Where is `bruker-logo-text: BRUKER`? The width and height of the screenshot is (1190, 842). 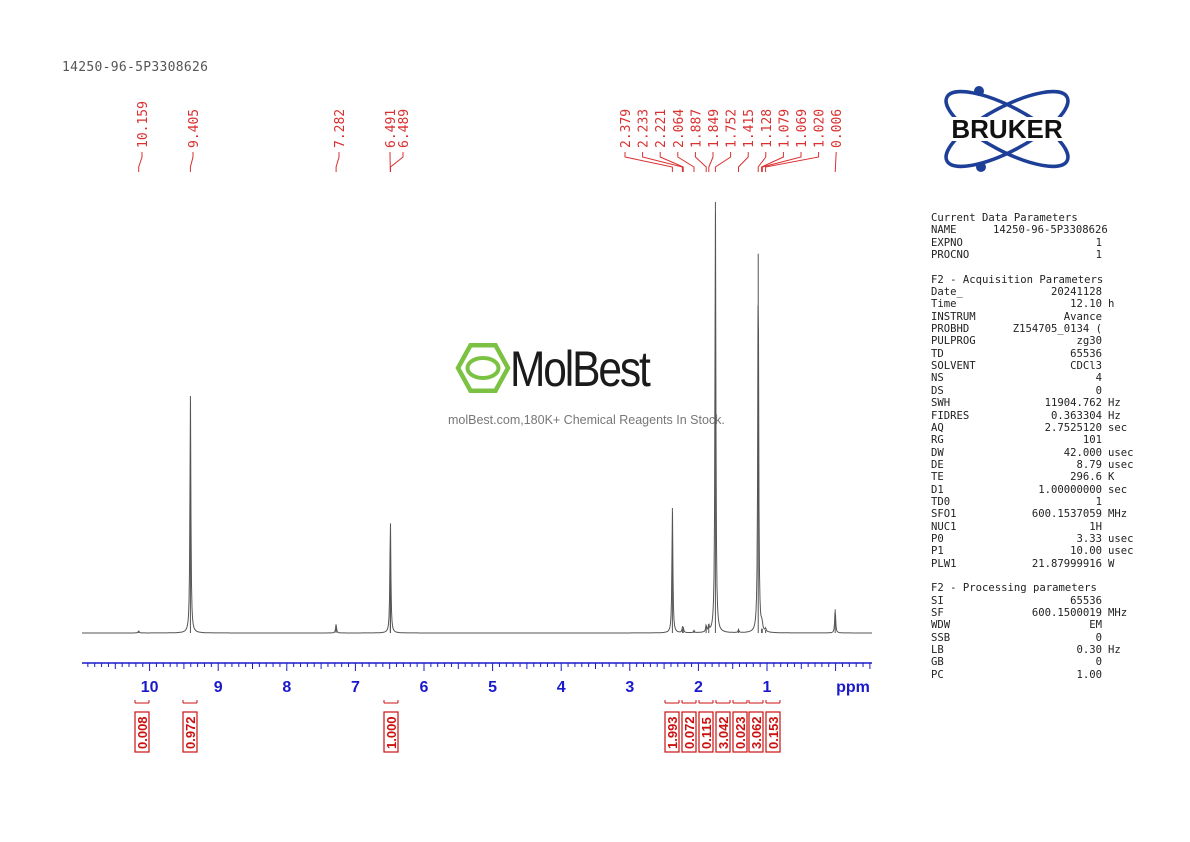 bruker-logo-text: BRUKER is located at coordinates (1006, 129).